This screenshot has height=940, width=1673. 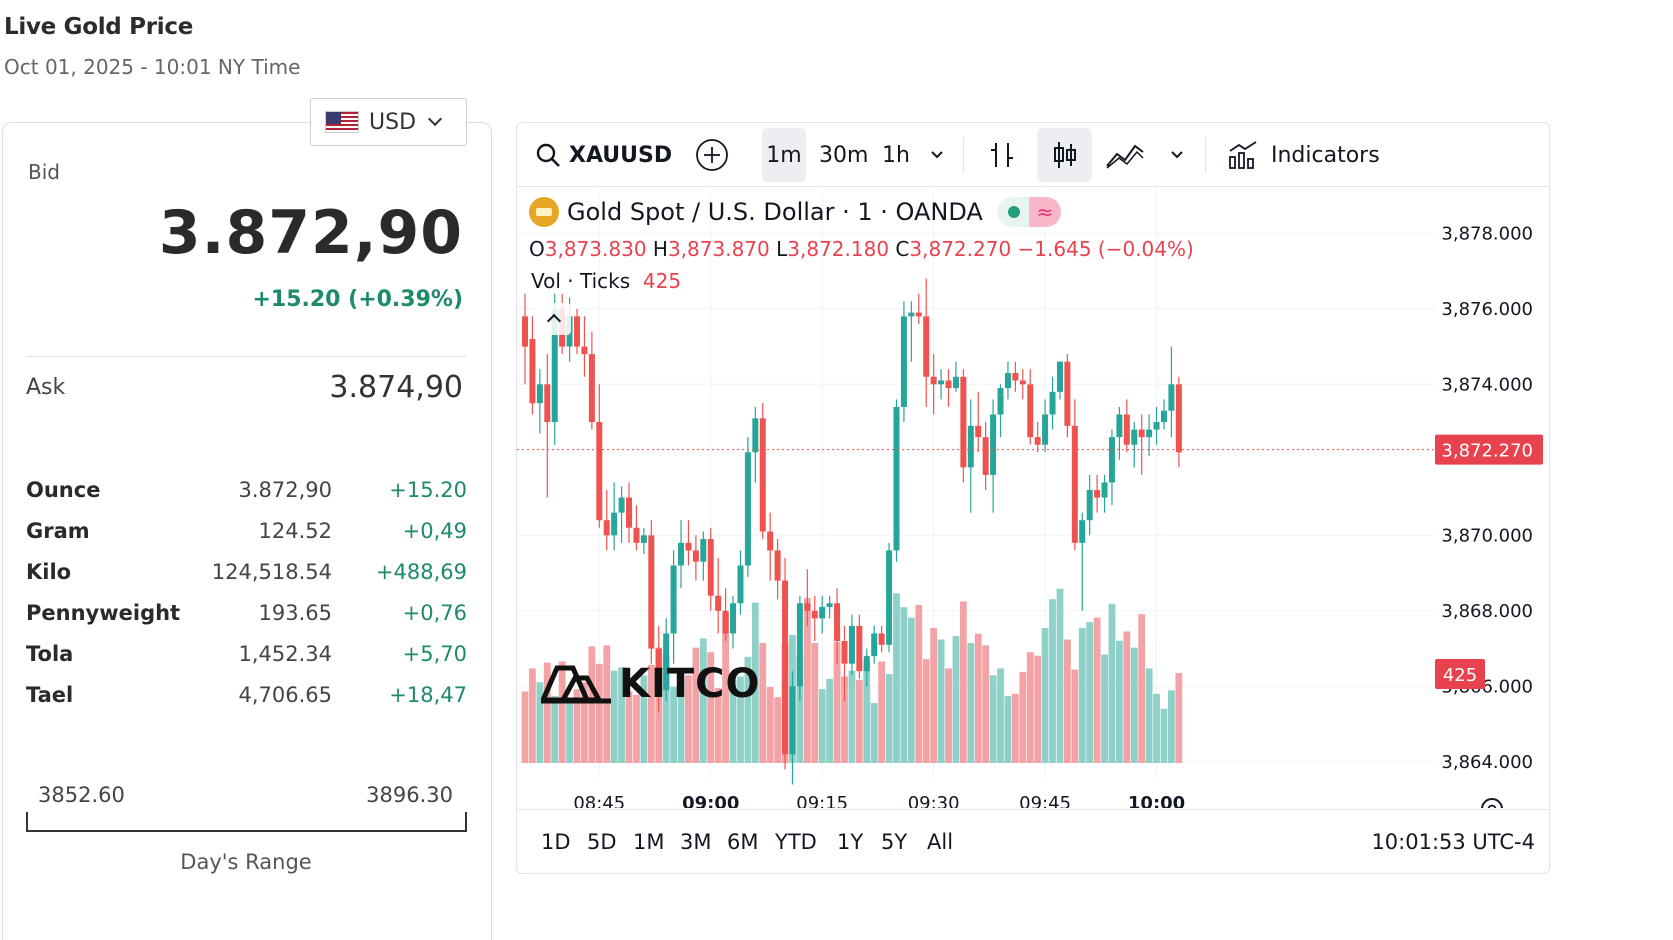 I want to click on interval-dropdown, so click(x=937, y=155).